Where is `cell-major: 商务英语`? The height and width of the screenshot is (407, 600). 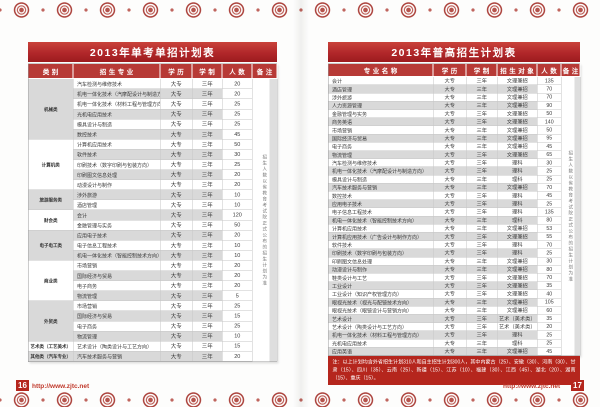
cell-major: 商务英语 is located at coordinates (381, 122).